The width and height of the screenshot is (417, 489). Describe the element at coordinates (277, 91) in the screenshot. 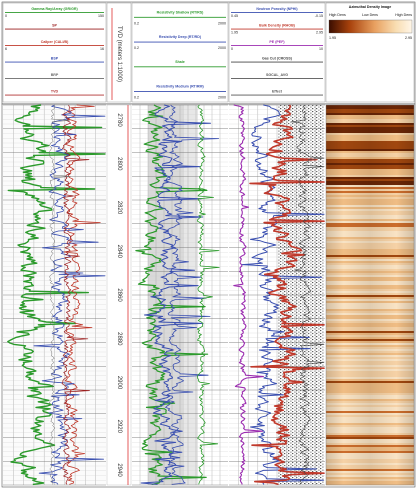

I see `curve-name-t3-5: Effect` at that location.